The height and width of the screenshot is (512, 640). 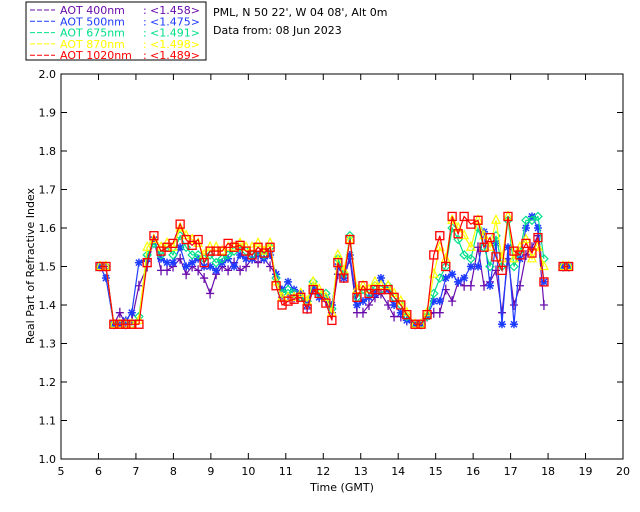 What do you see at coordinates (341, 487) in the screenshot?
I see `x-axis-label: Time (GMT)` at bounding box center [341, 487].